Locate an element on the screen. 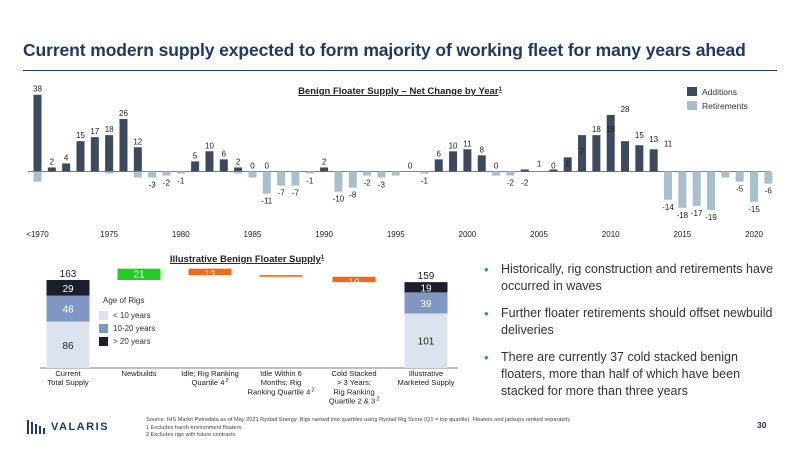 This screenshot has width=800, height=449. bar-data-label: -17 is located at coordinates (697, 213).